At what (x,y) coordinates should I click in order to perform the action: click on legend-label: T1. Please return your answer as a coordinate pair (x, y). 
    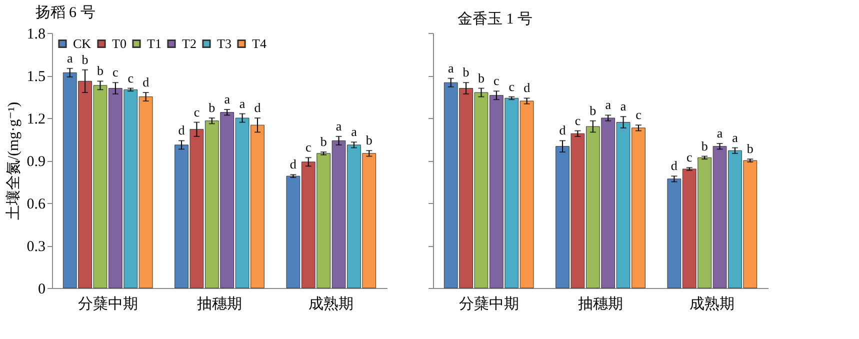
    Looking at the image, I should click on (154, 43).